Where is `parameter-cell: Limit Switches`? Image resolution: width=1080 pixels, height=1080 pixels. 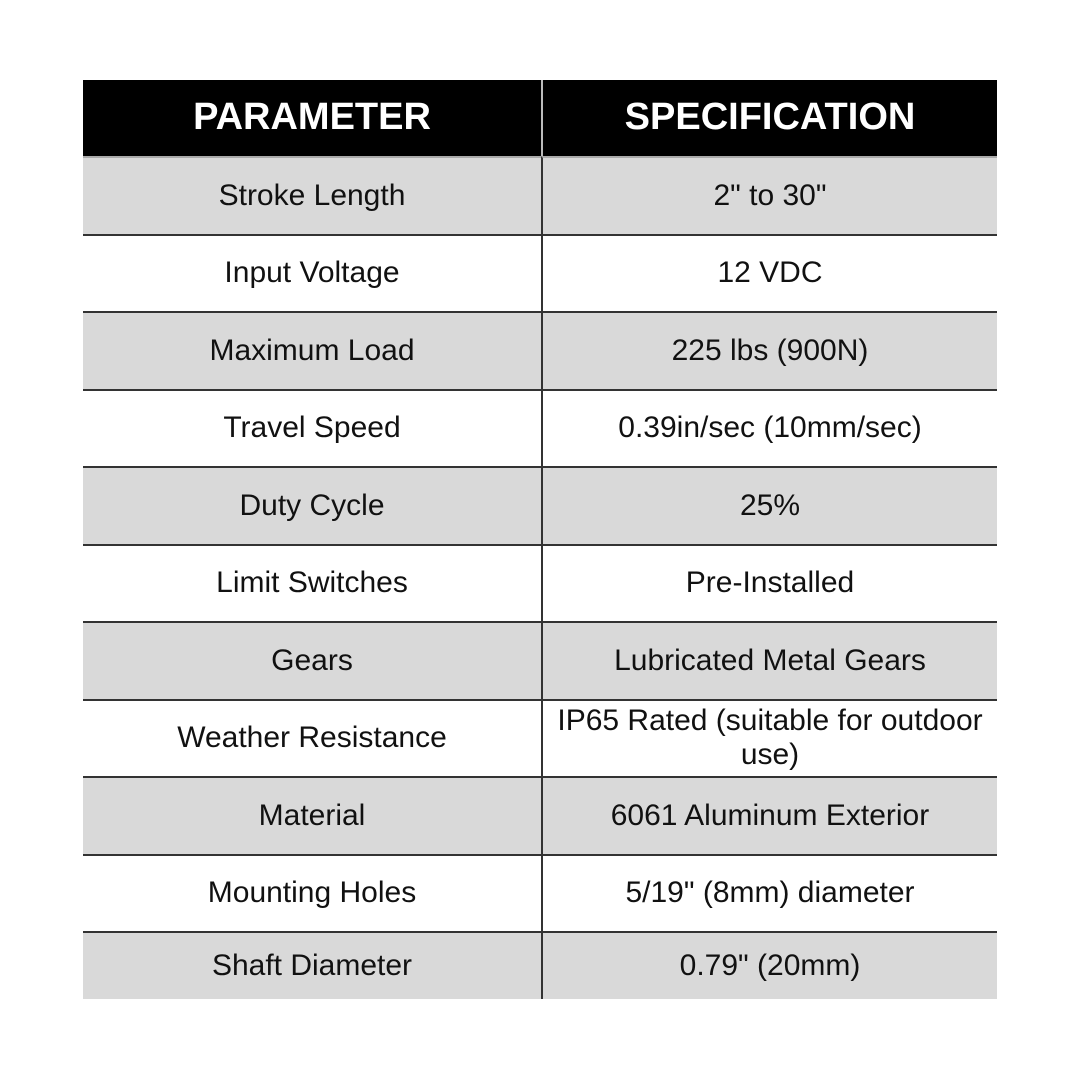 parameter-cell: Limit Switches is located at coordinates (312, 582).